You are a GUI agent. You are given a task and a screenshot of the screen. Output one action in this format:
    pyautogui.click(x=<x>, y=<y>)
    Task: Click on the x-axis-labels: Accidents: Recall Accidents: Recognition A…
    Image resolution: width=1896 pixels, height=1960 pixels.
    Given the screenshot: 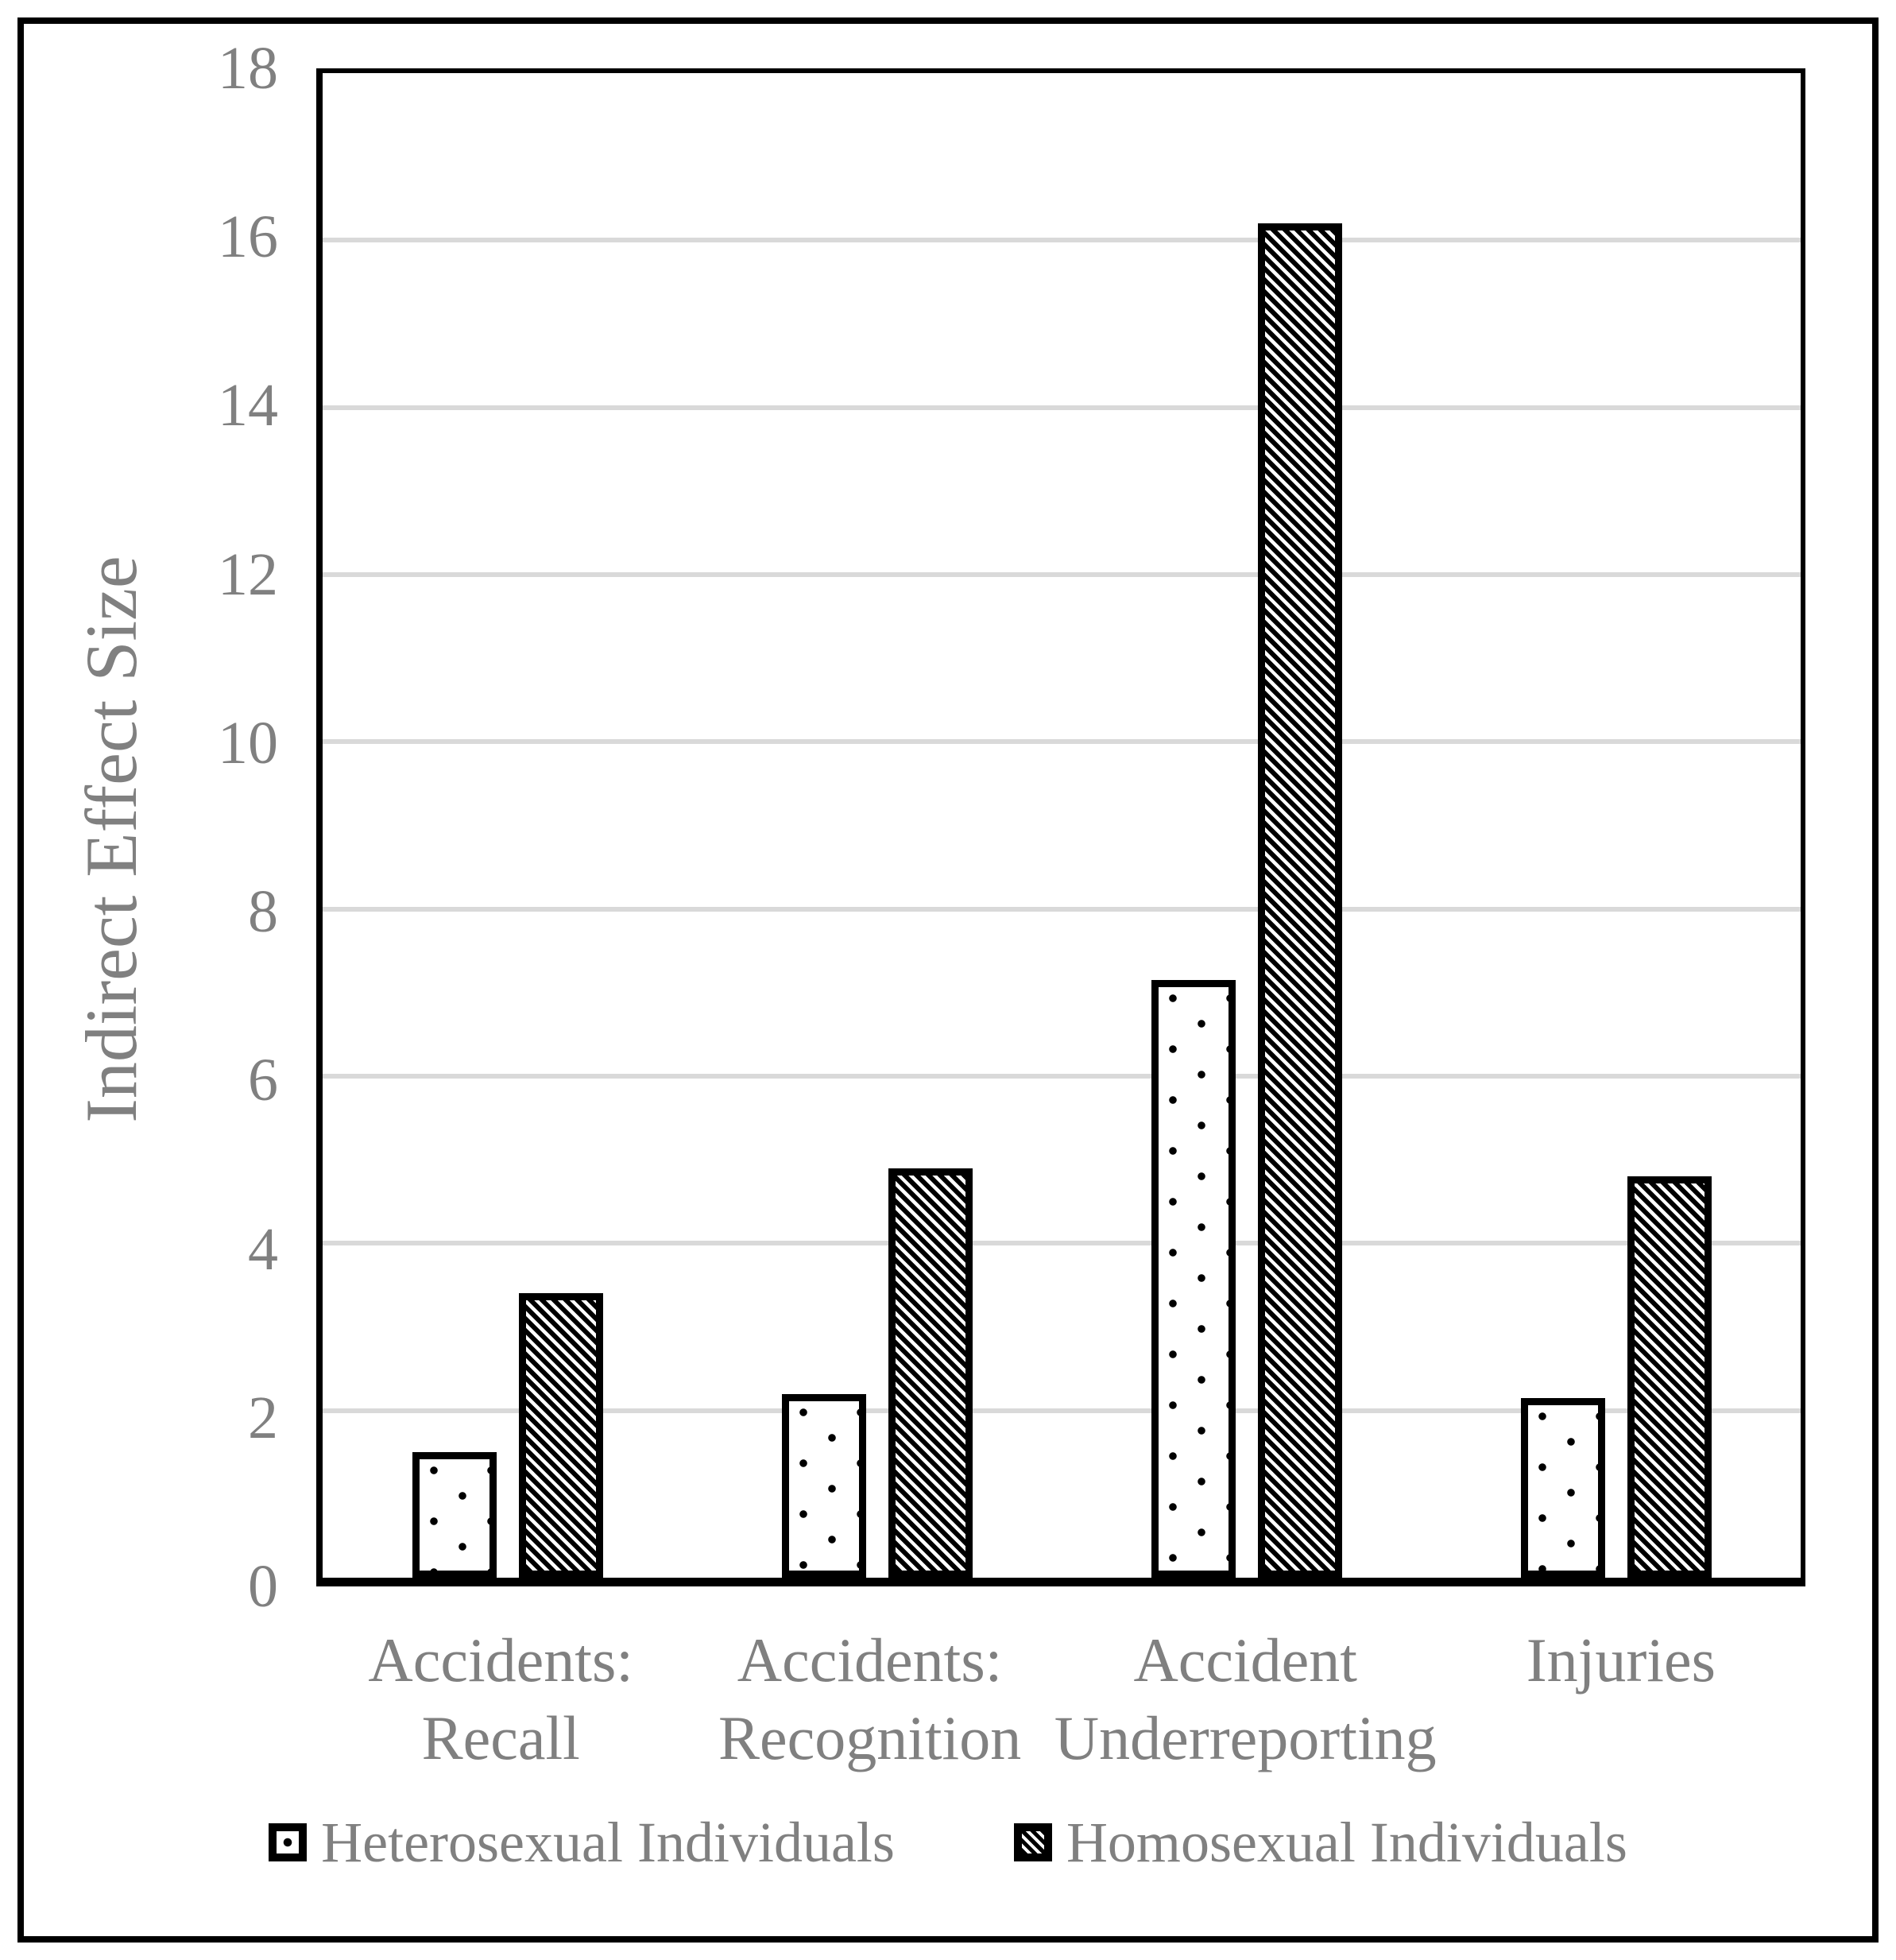 What is the action you would take?
    pyautogui.click(x=1060, y=1699)
    